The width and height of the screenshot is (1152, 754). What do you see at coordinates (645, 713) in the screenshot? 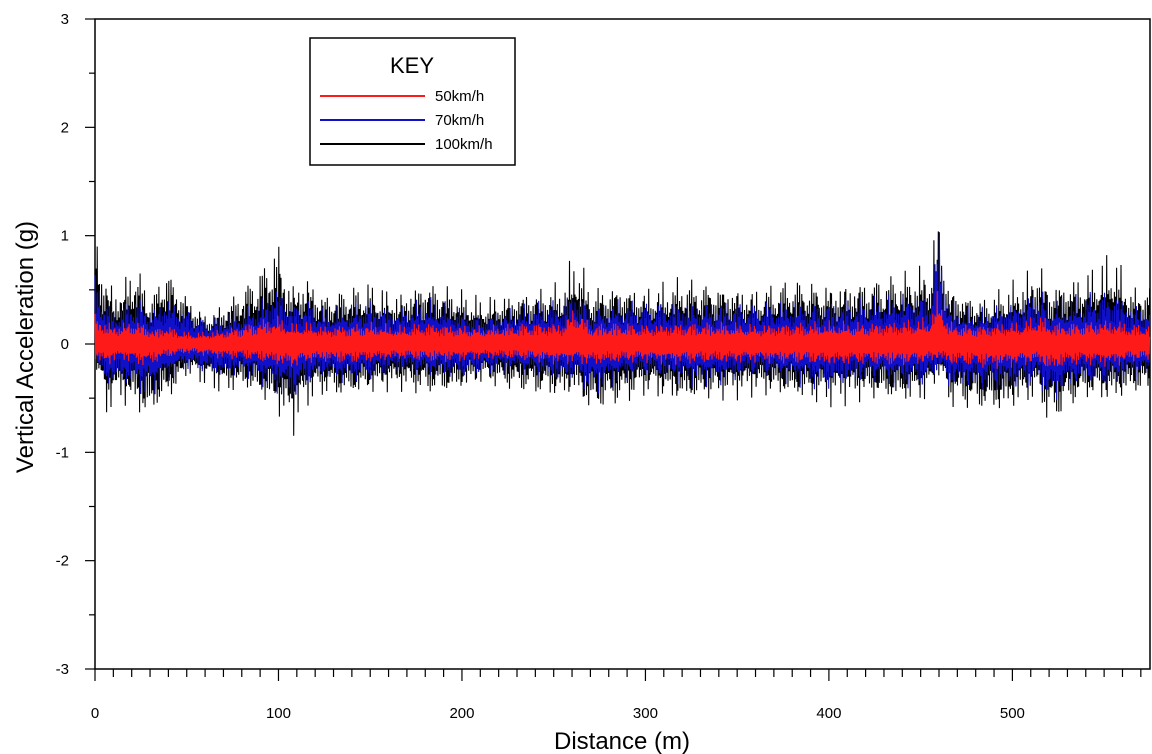
I see `x-tick-label: 300` at bounding box center [645, 713].